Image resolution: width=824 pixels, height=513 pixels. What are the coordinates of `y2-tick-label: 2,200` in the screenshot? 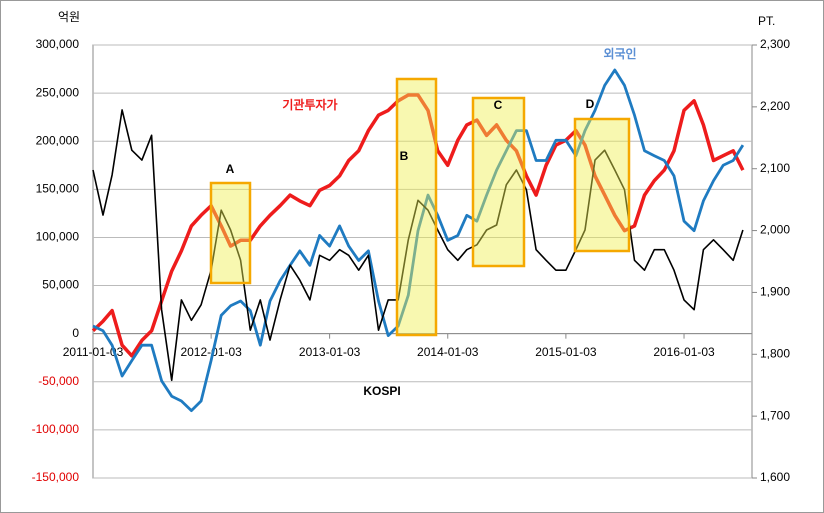 It's located at (775, 106).